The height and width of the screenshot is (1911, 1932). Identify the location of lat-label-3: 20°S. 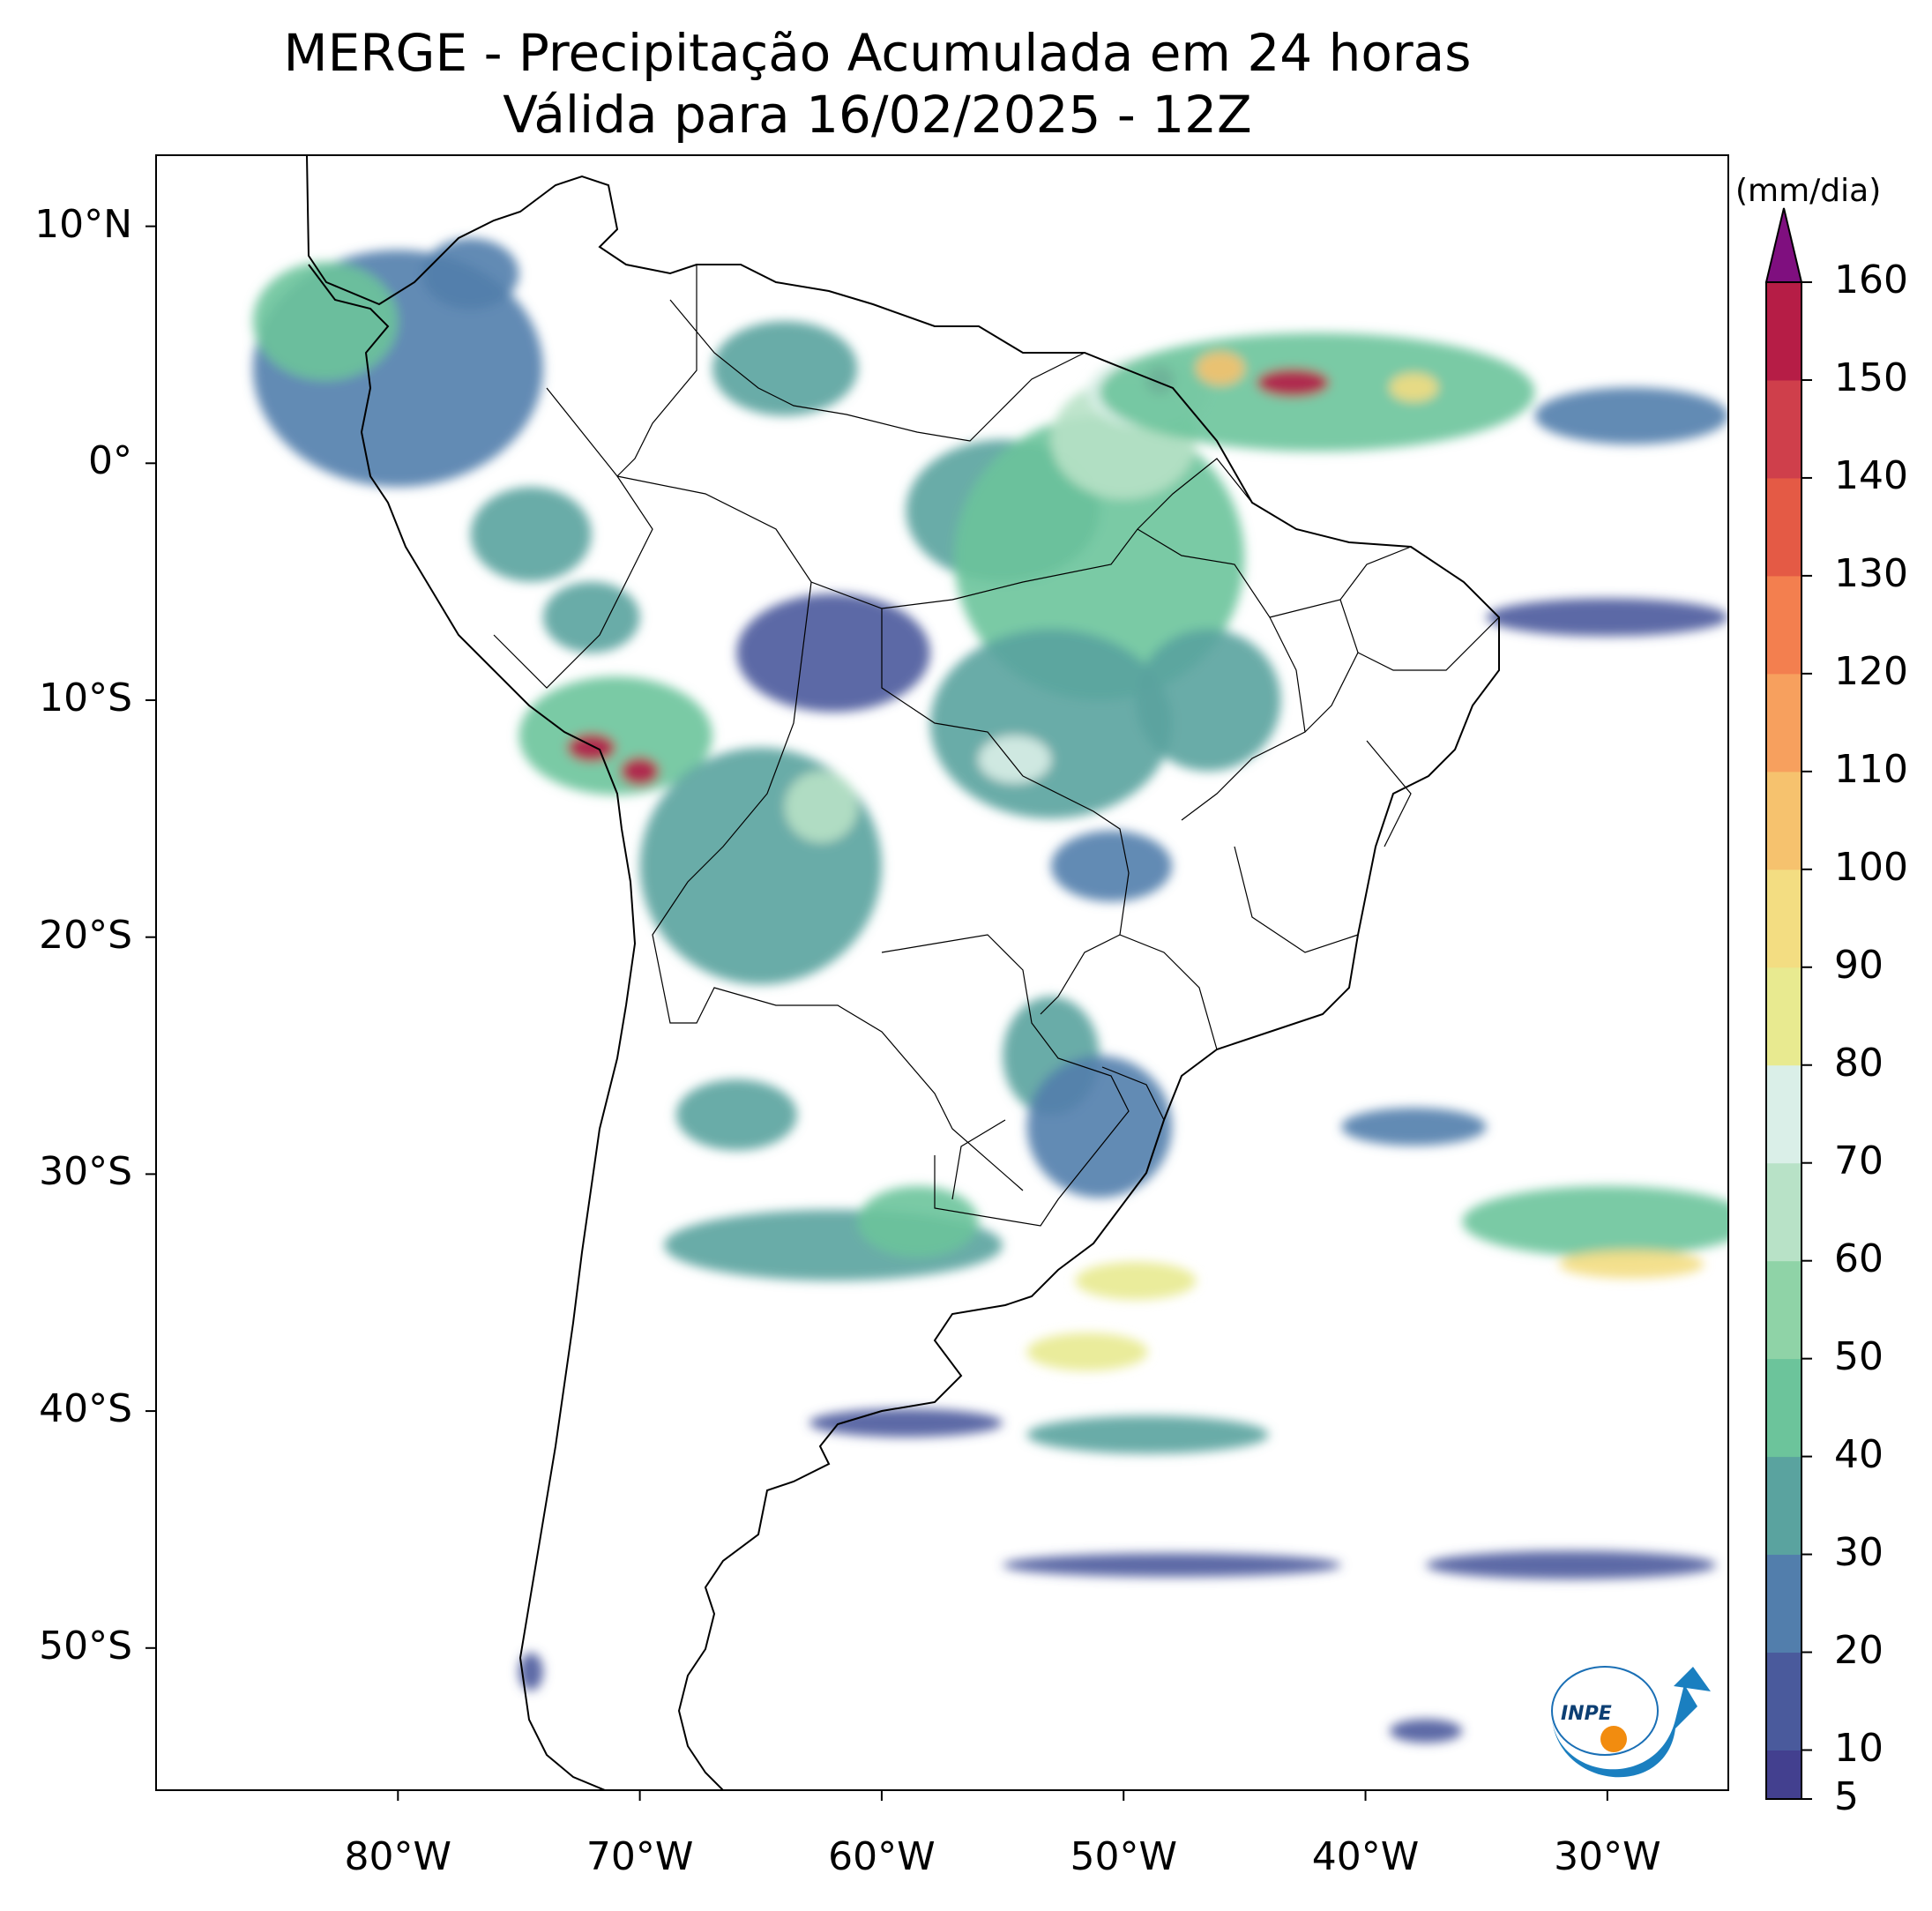
(85, 935).